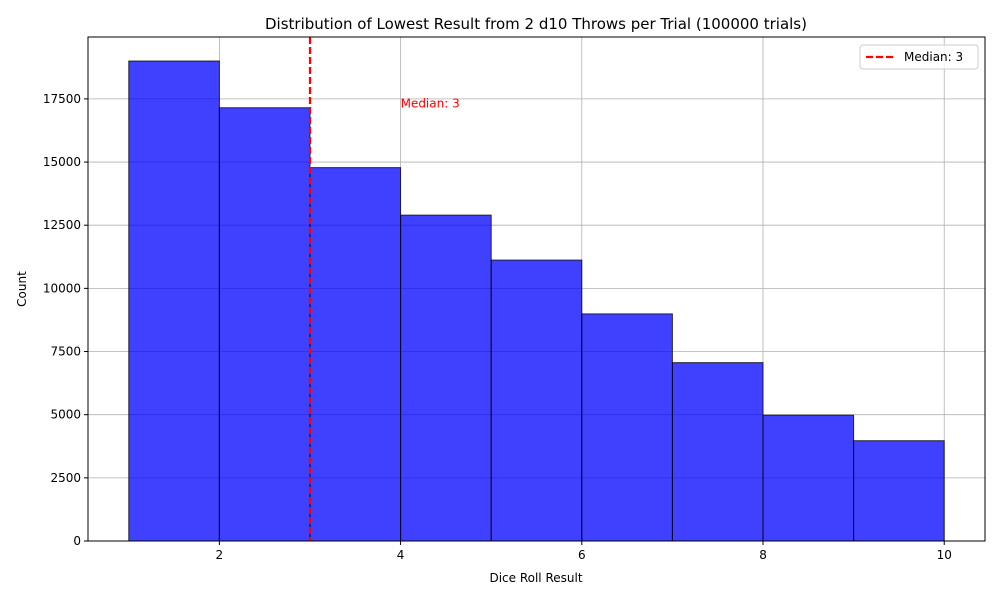  What do you see at coordinates (220, 555) in the screenshot?
I see `x-tick-label: 2` at bounding box center [220, 555].